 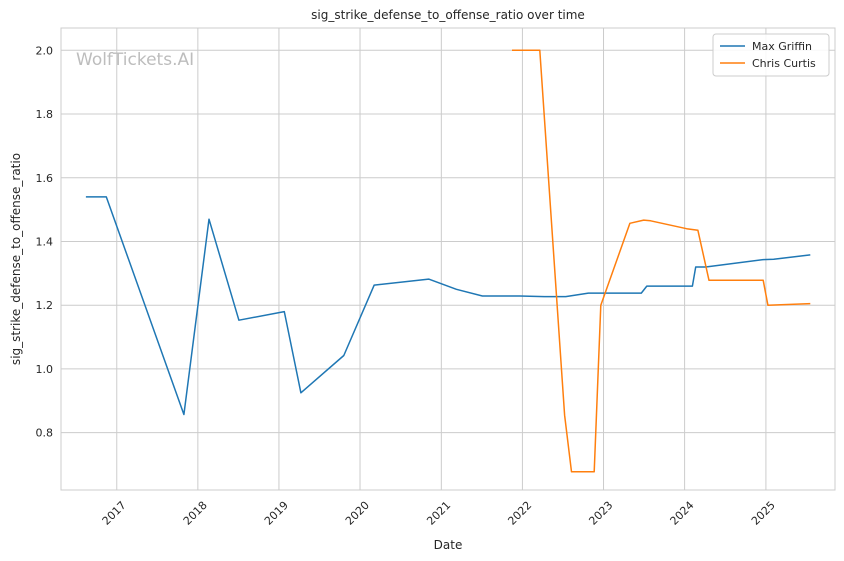 I want to click on y-tick-label: 1.2, so click(x=45, y=305).